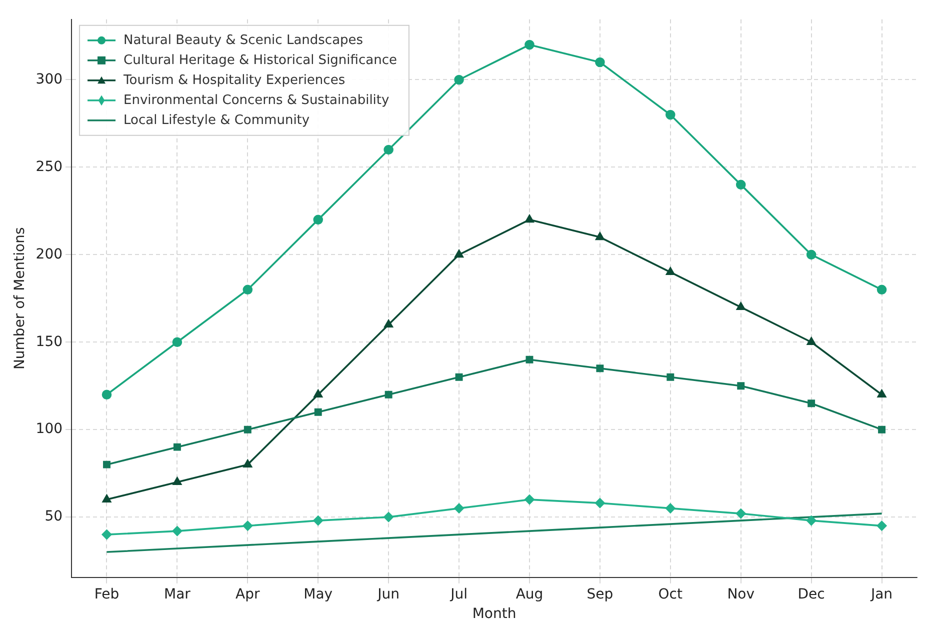  What do you see at coordinates (49, 342) in the screenshot?
I see `y-tick-label: 150` at bounding box center [49, 342].